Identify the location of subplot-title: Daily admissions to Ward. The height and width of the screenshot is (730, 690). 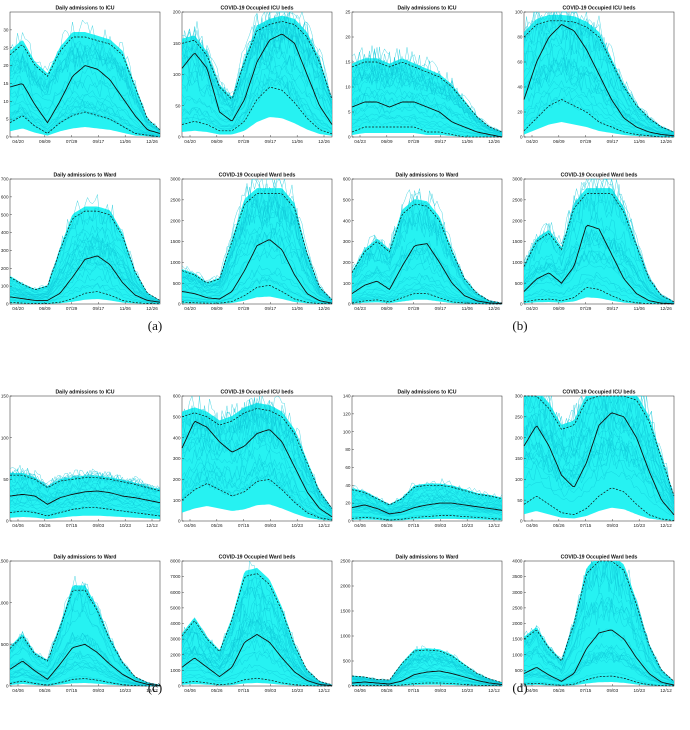
(427, 176).